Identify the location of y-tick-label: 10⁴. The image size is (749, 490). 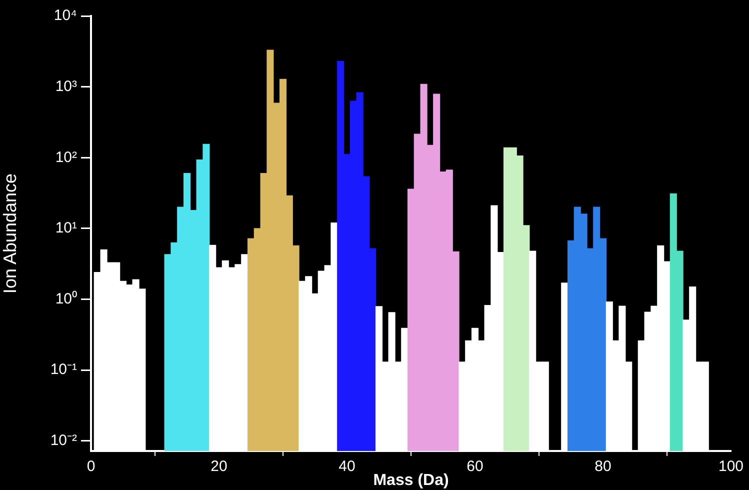
(65, 15).